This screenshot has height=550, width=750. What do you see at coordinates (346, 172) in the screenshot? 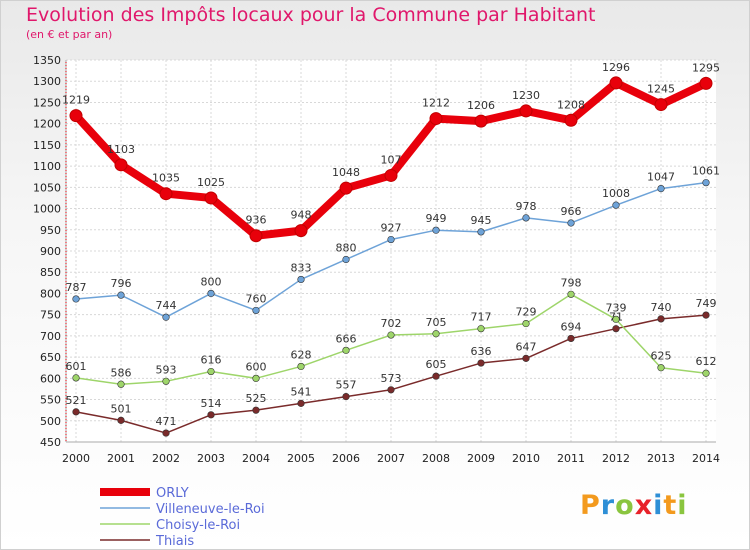
I see `data-label: 1048` at bounding box center [346, 172].